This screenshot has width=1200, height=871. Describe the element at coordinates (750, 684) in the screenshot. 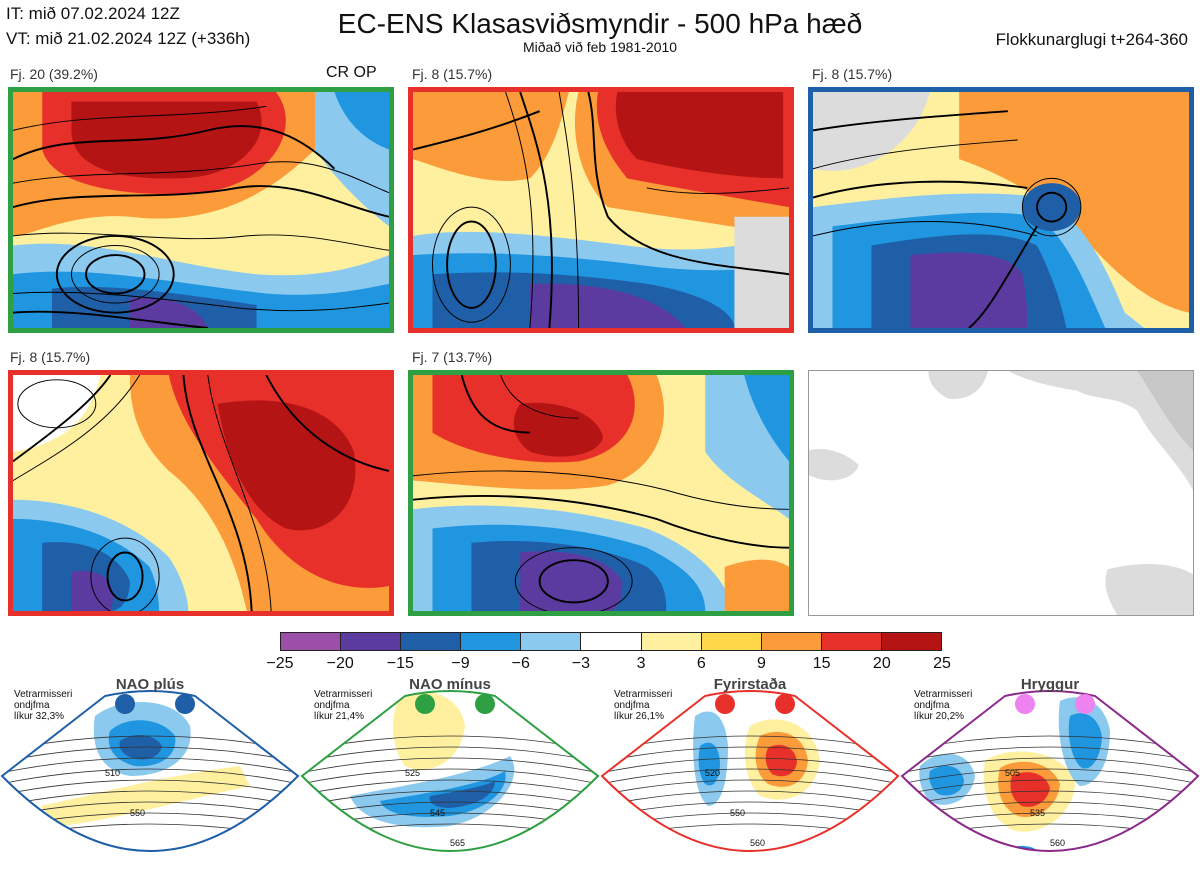

I see `regime-title: Fyrirstaða` at that location.